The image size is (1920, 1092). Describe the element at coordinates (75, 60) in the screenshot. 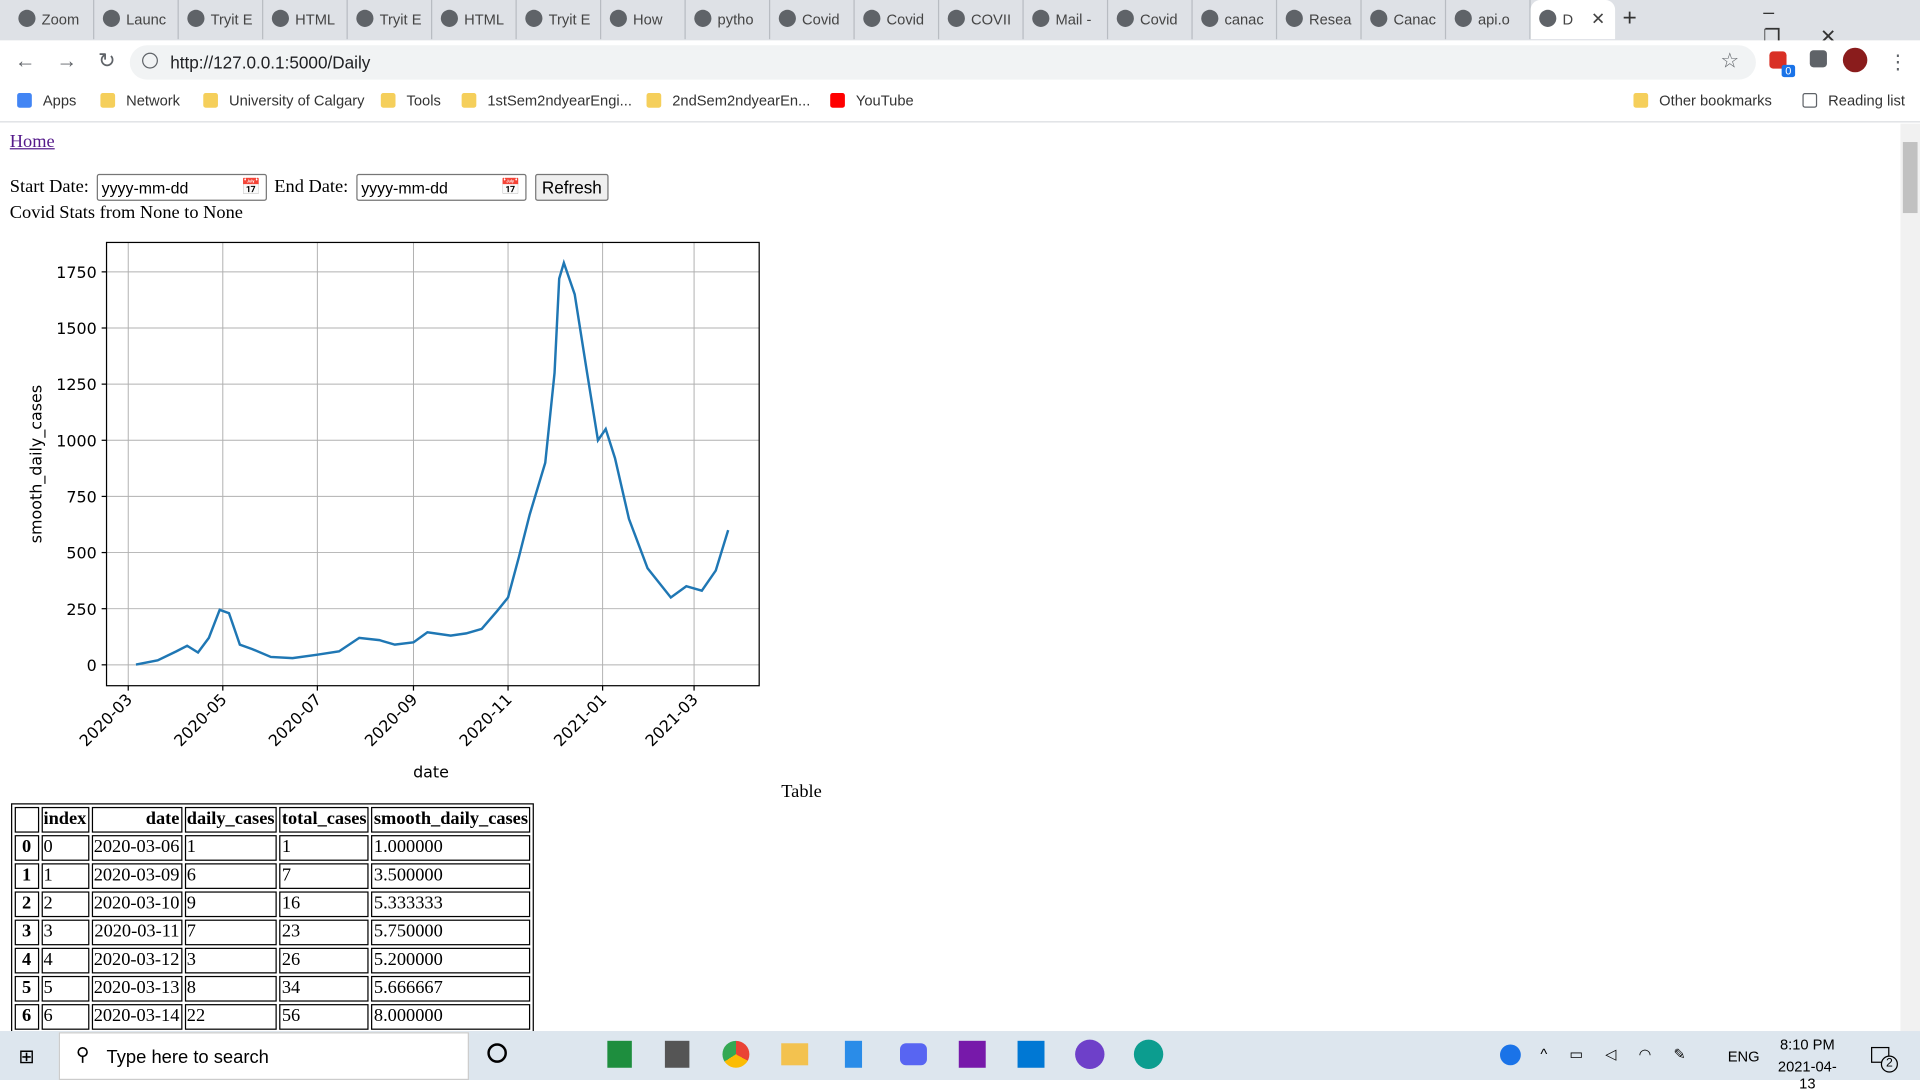

I see `nav-buttons: ←→↻` at that location.